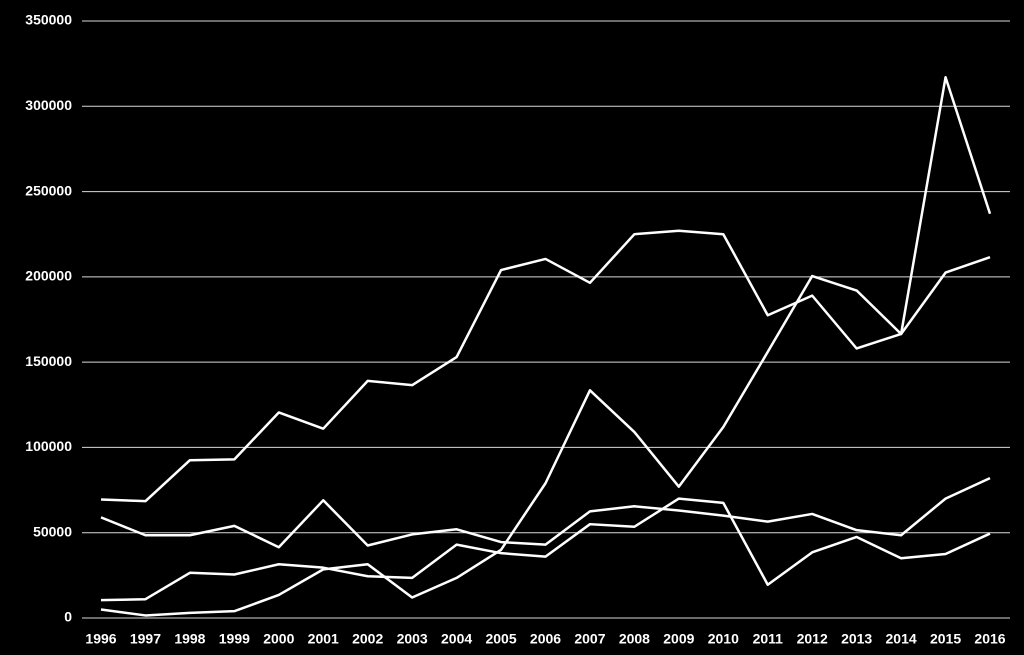 This screenshot has width=1024, height=655. Describe the element at coordinates (589, 639) in the screenshot. I see `x-tick-label: 2007` at that location.